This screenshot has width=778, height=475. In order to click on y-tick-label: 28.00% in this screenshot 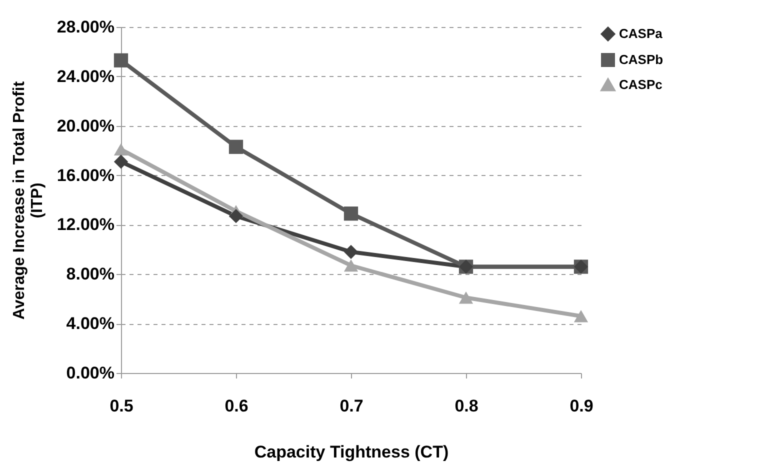, I will do `click(85, 27)`.